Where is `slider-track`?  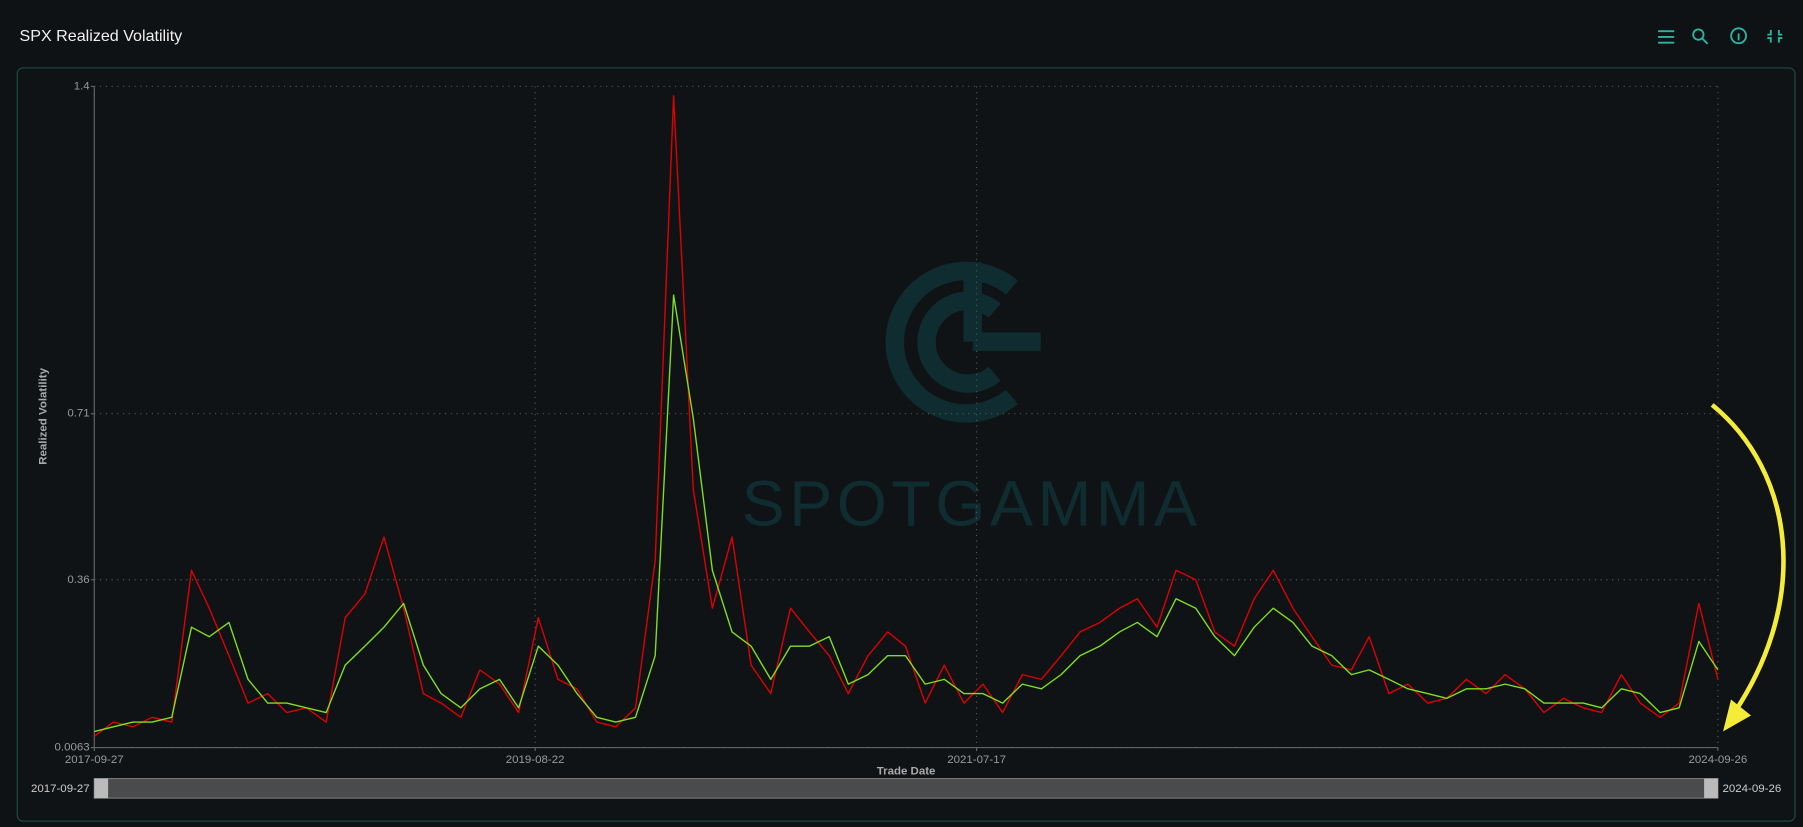 slider-track is located at coordinates (906, 788).